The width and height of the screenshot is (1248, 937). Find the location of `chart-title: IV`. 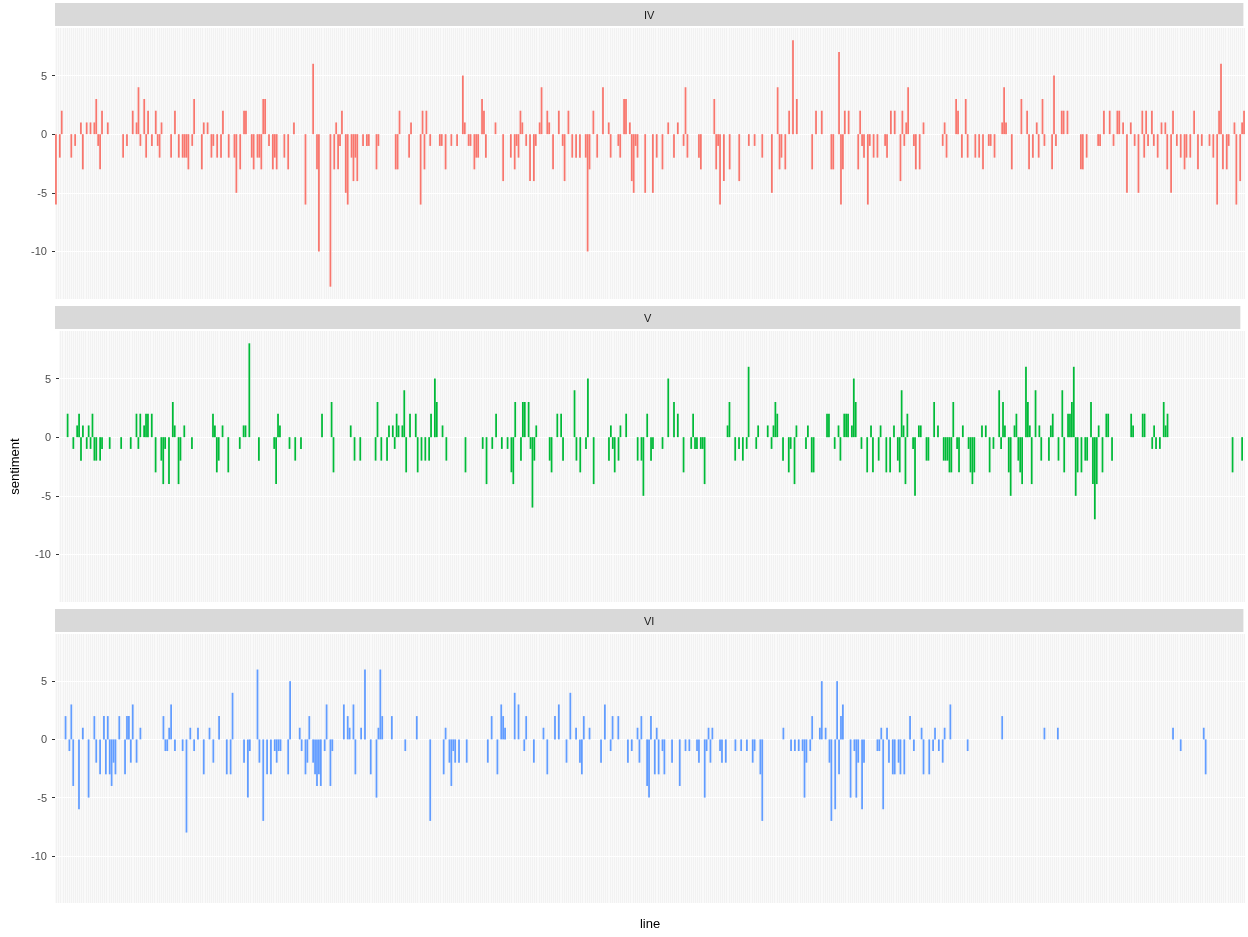

chart-title: IV is located at coordinates (650, 14).